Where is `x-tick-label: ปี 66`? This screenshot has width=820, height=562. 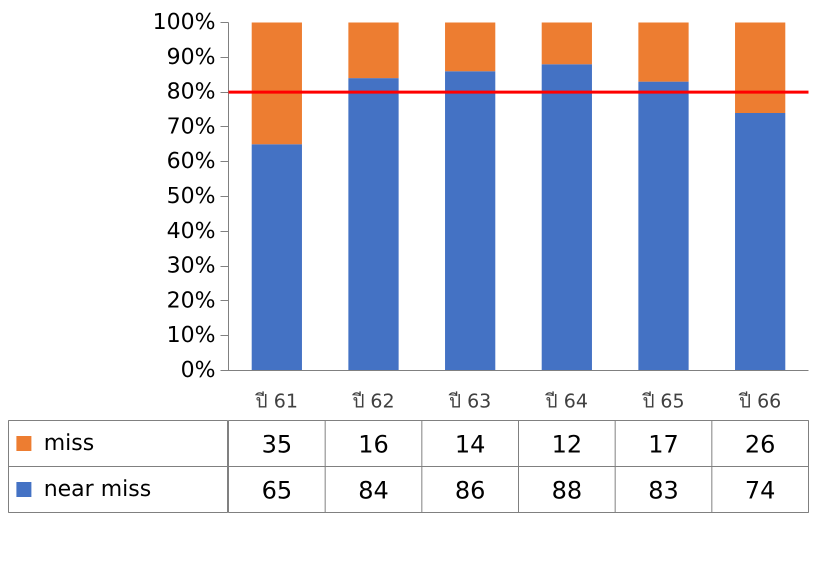 x-tick-label: ปี 66 is located at coordinates (760, 401).